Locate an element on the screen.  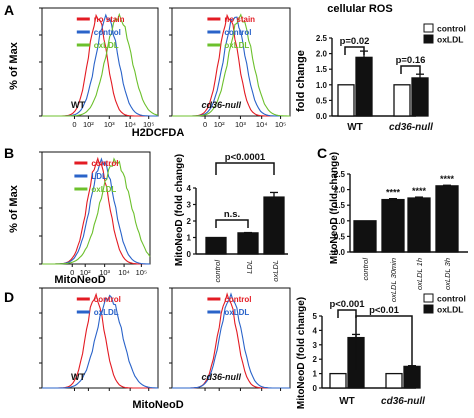
a-flow-cd36-xtick-label: 0 is located at coordinates (205, 124).